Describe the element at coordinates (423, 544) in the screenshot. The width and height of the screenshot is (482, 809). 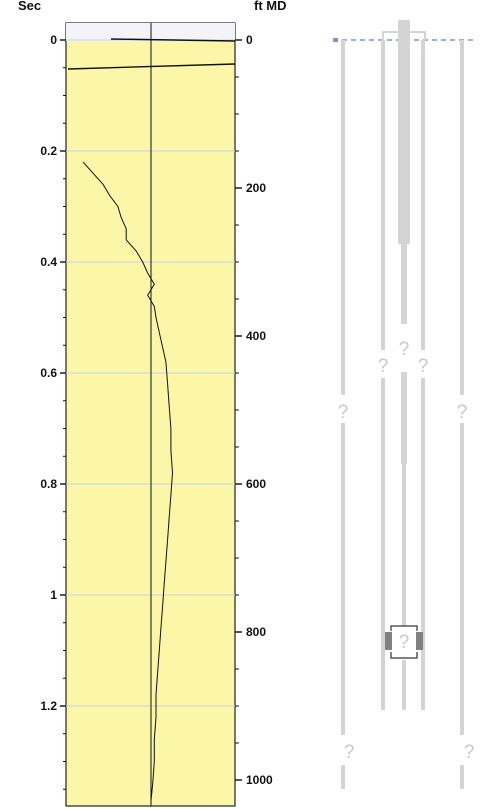
I see `inner-casing-right-lower` at that location.